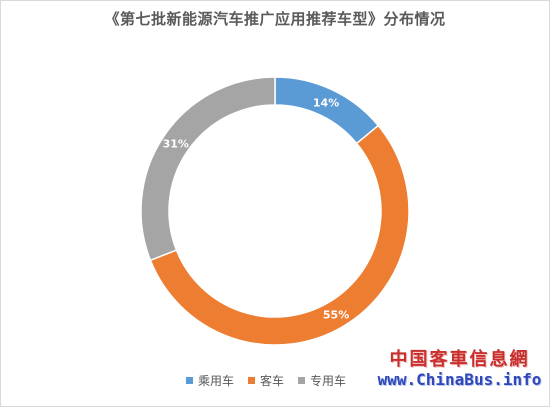 This screenshot has width=550, height=407. What do you see at coordinates (459, 379) in the screenshot?
I see `watermark-url-text: www.ChinaBus.info` at bounding box center [459, 379].